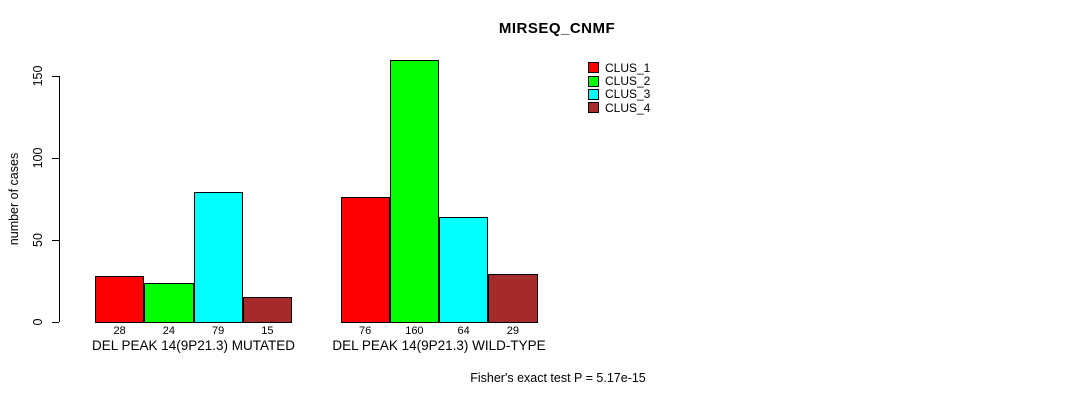  Describe the element at coordinates (119, 331) in the screenshot. I see `bar-value-label: 28` at that location.